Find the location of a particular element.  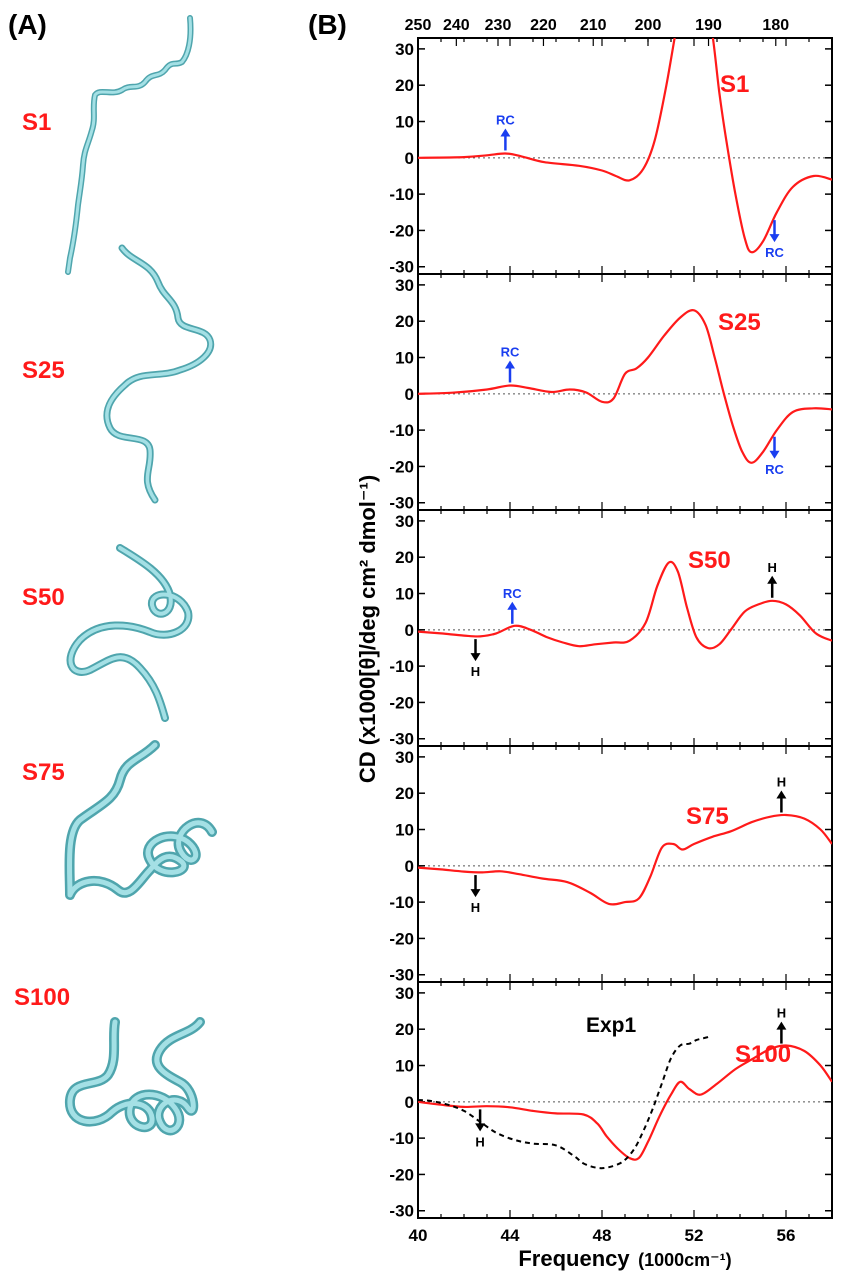

series-label-s75: S75 is located at coordinates (707, 816).